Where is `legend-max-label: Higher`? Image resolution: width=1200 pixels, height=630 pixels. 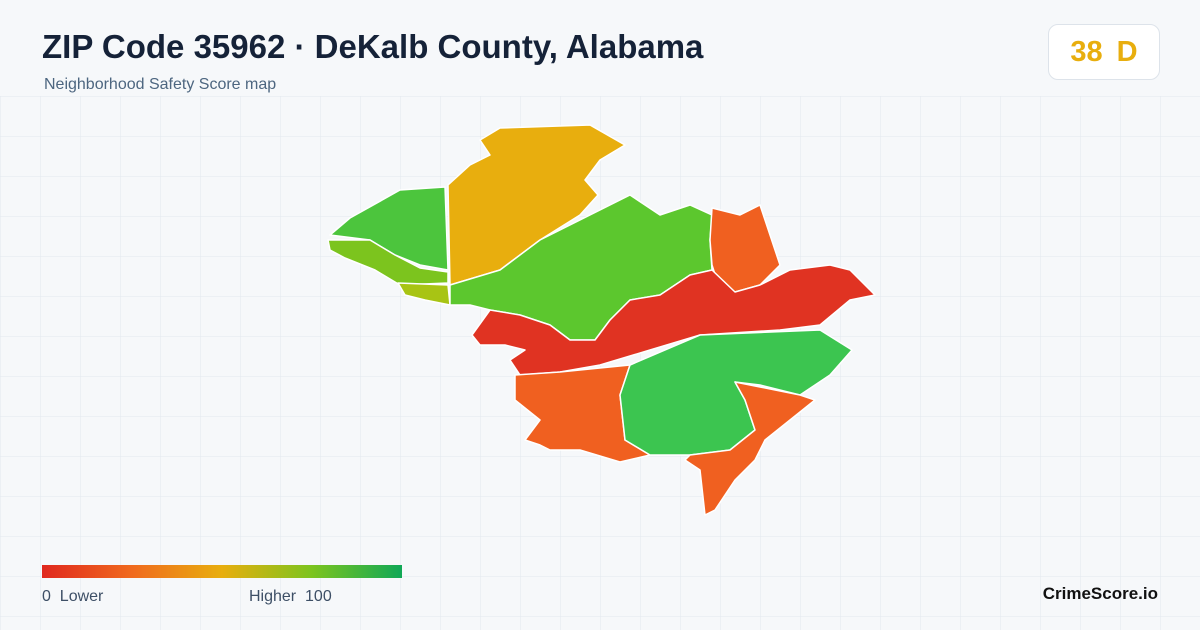 legend-max-label: Higher is located at coordinates (273, 596).